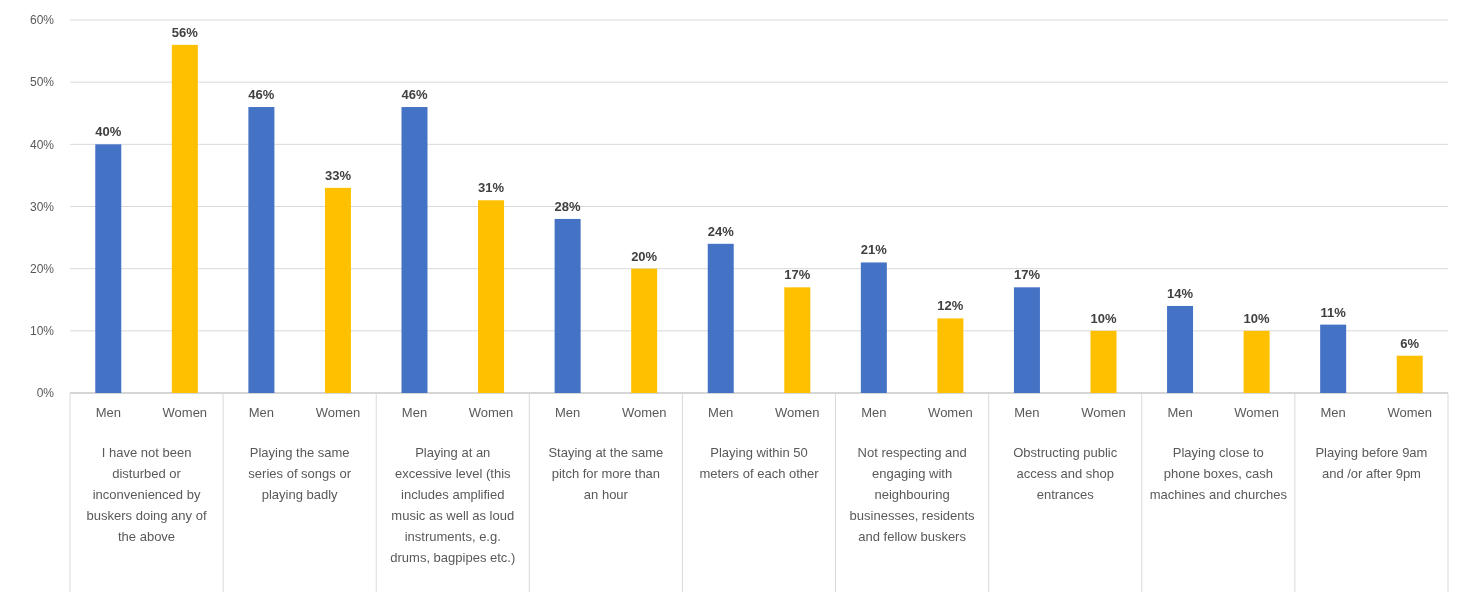 The height and width of the screenshot is (600, 1460). What do you see at coordinates (1065, 473) in the screenshot?
I see `x-tick-label: Obstructing public access and shop entrances` at bounding box center [1065, 473].